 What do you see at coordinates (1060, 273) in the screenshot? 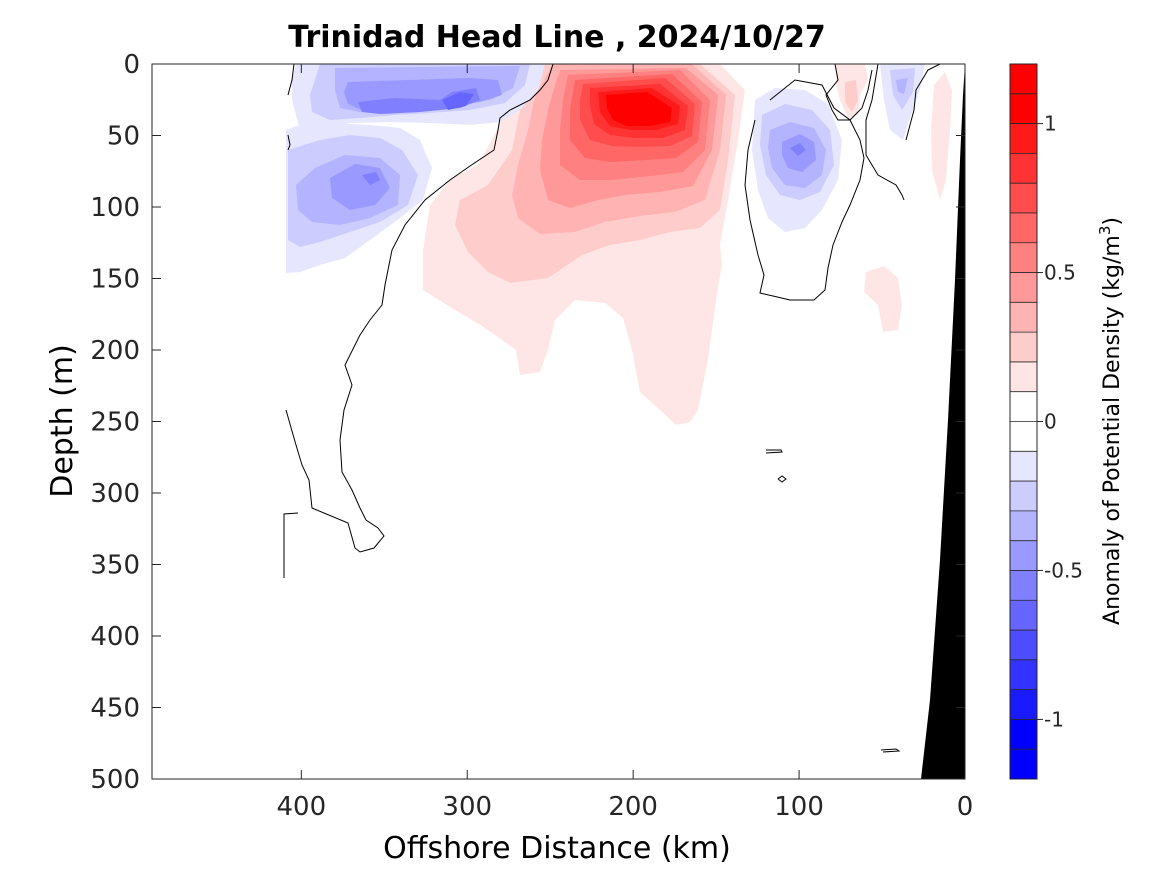
I see `colorbar-tick-label: 0.5` at bounding box center [1060, 273].